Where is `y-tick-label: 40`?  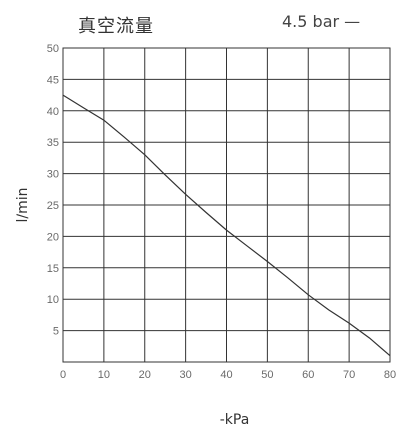
y-tick-label: 40 is located at coordinates (53, 112).